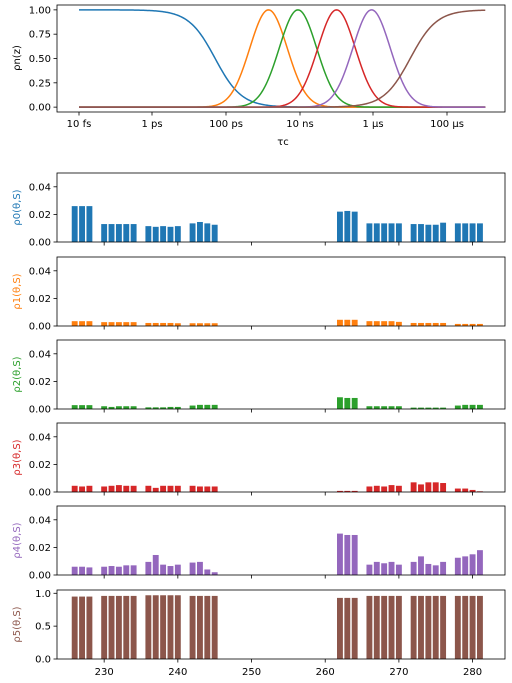 This screenshot has width=512, height=683. Describe the element at coordinates (43, 627) in the screenshot. I see `bar-ytick-label: 0.5` at that location.